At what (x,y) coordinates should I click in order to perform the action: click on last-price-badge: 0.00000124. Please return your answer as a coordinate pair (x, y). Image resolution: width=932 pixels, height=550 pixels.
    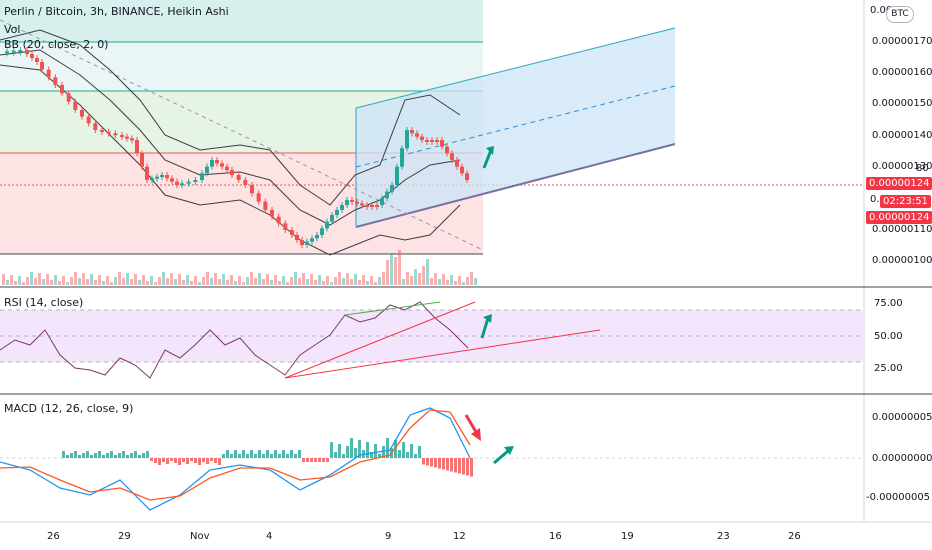
    Looking at the image, I should click on (899, 217).